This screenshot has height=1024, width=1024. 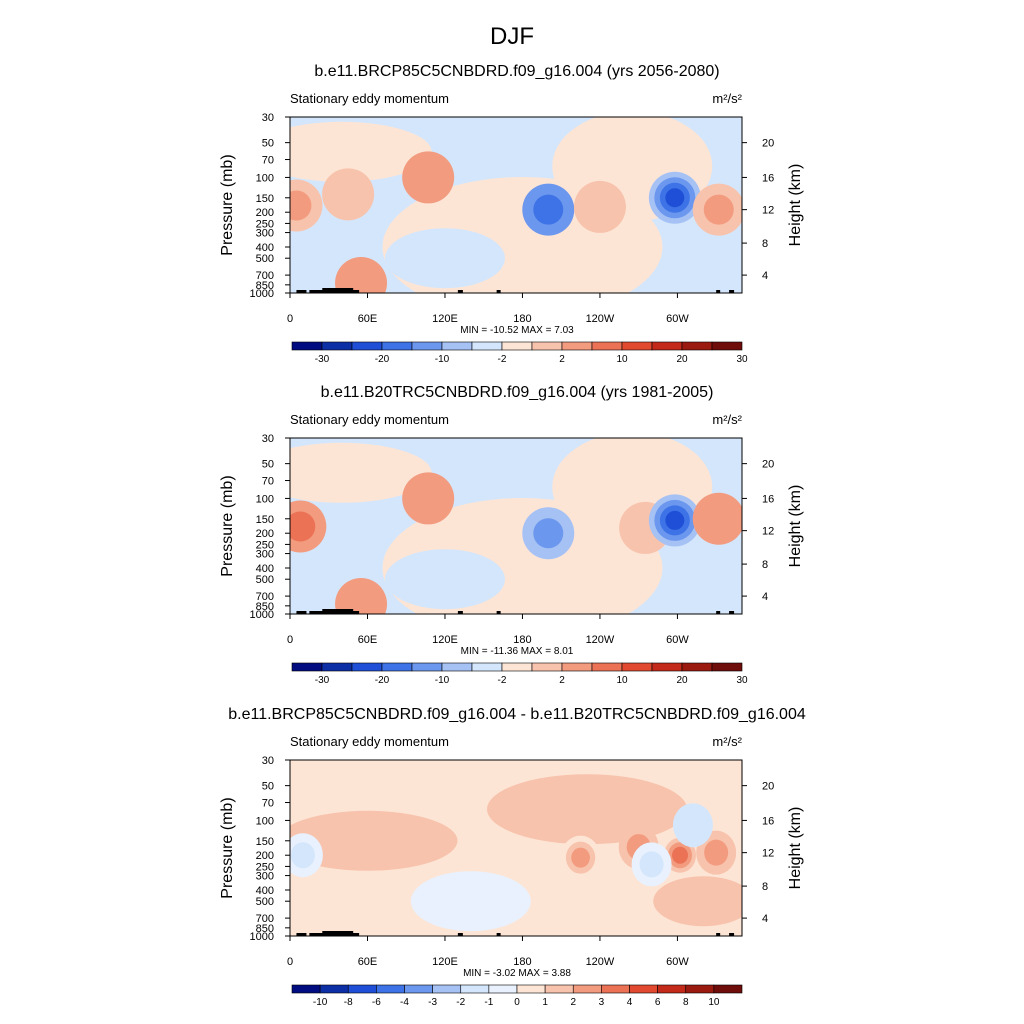 What do you see at coordinates (368, 319) in the screenshot?
I see `x-tick-label: 60E` at bounding box center [368, 319].